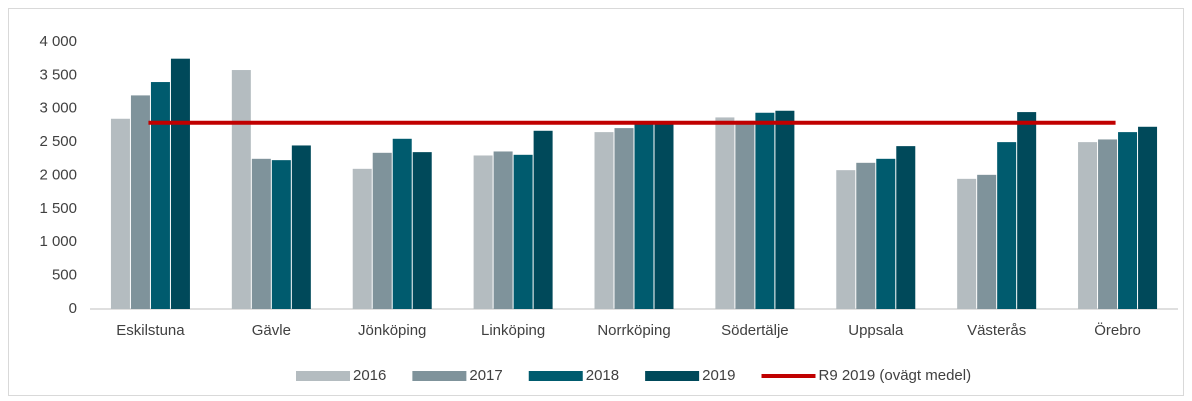 Image resolution: width=1192 pixels, height=401 pixels. I want to click on y-tick-label: 2 500, so click(58, 141).